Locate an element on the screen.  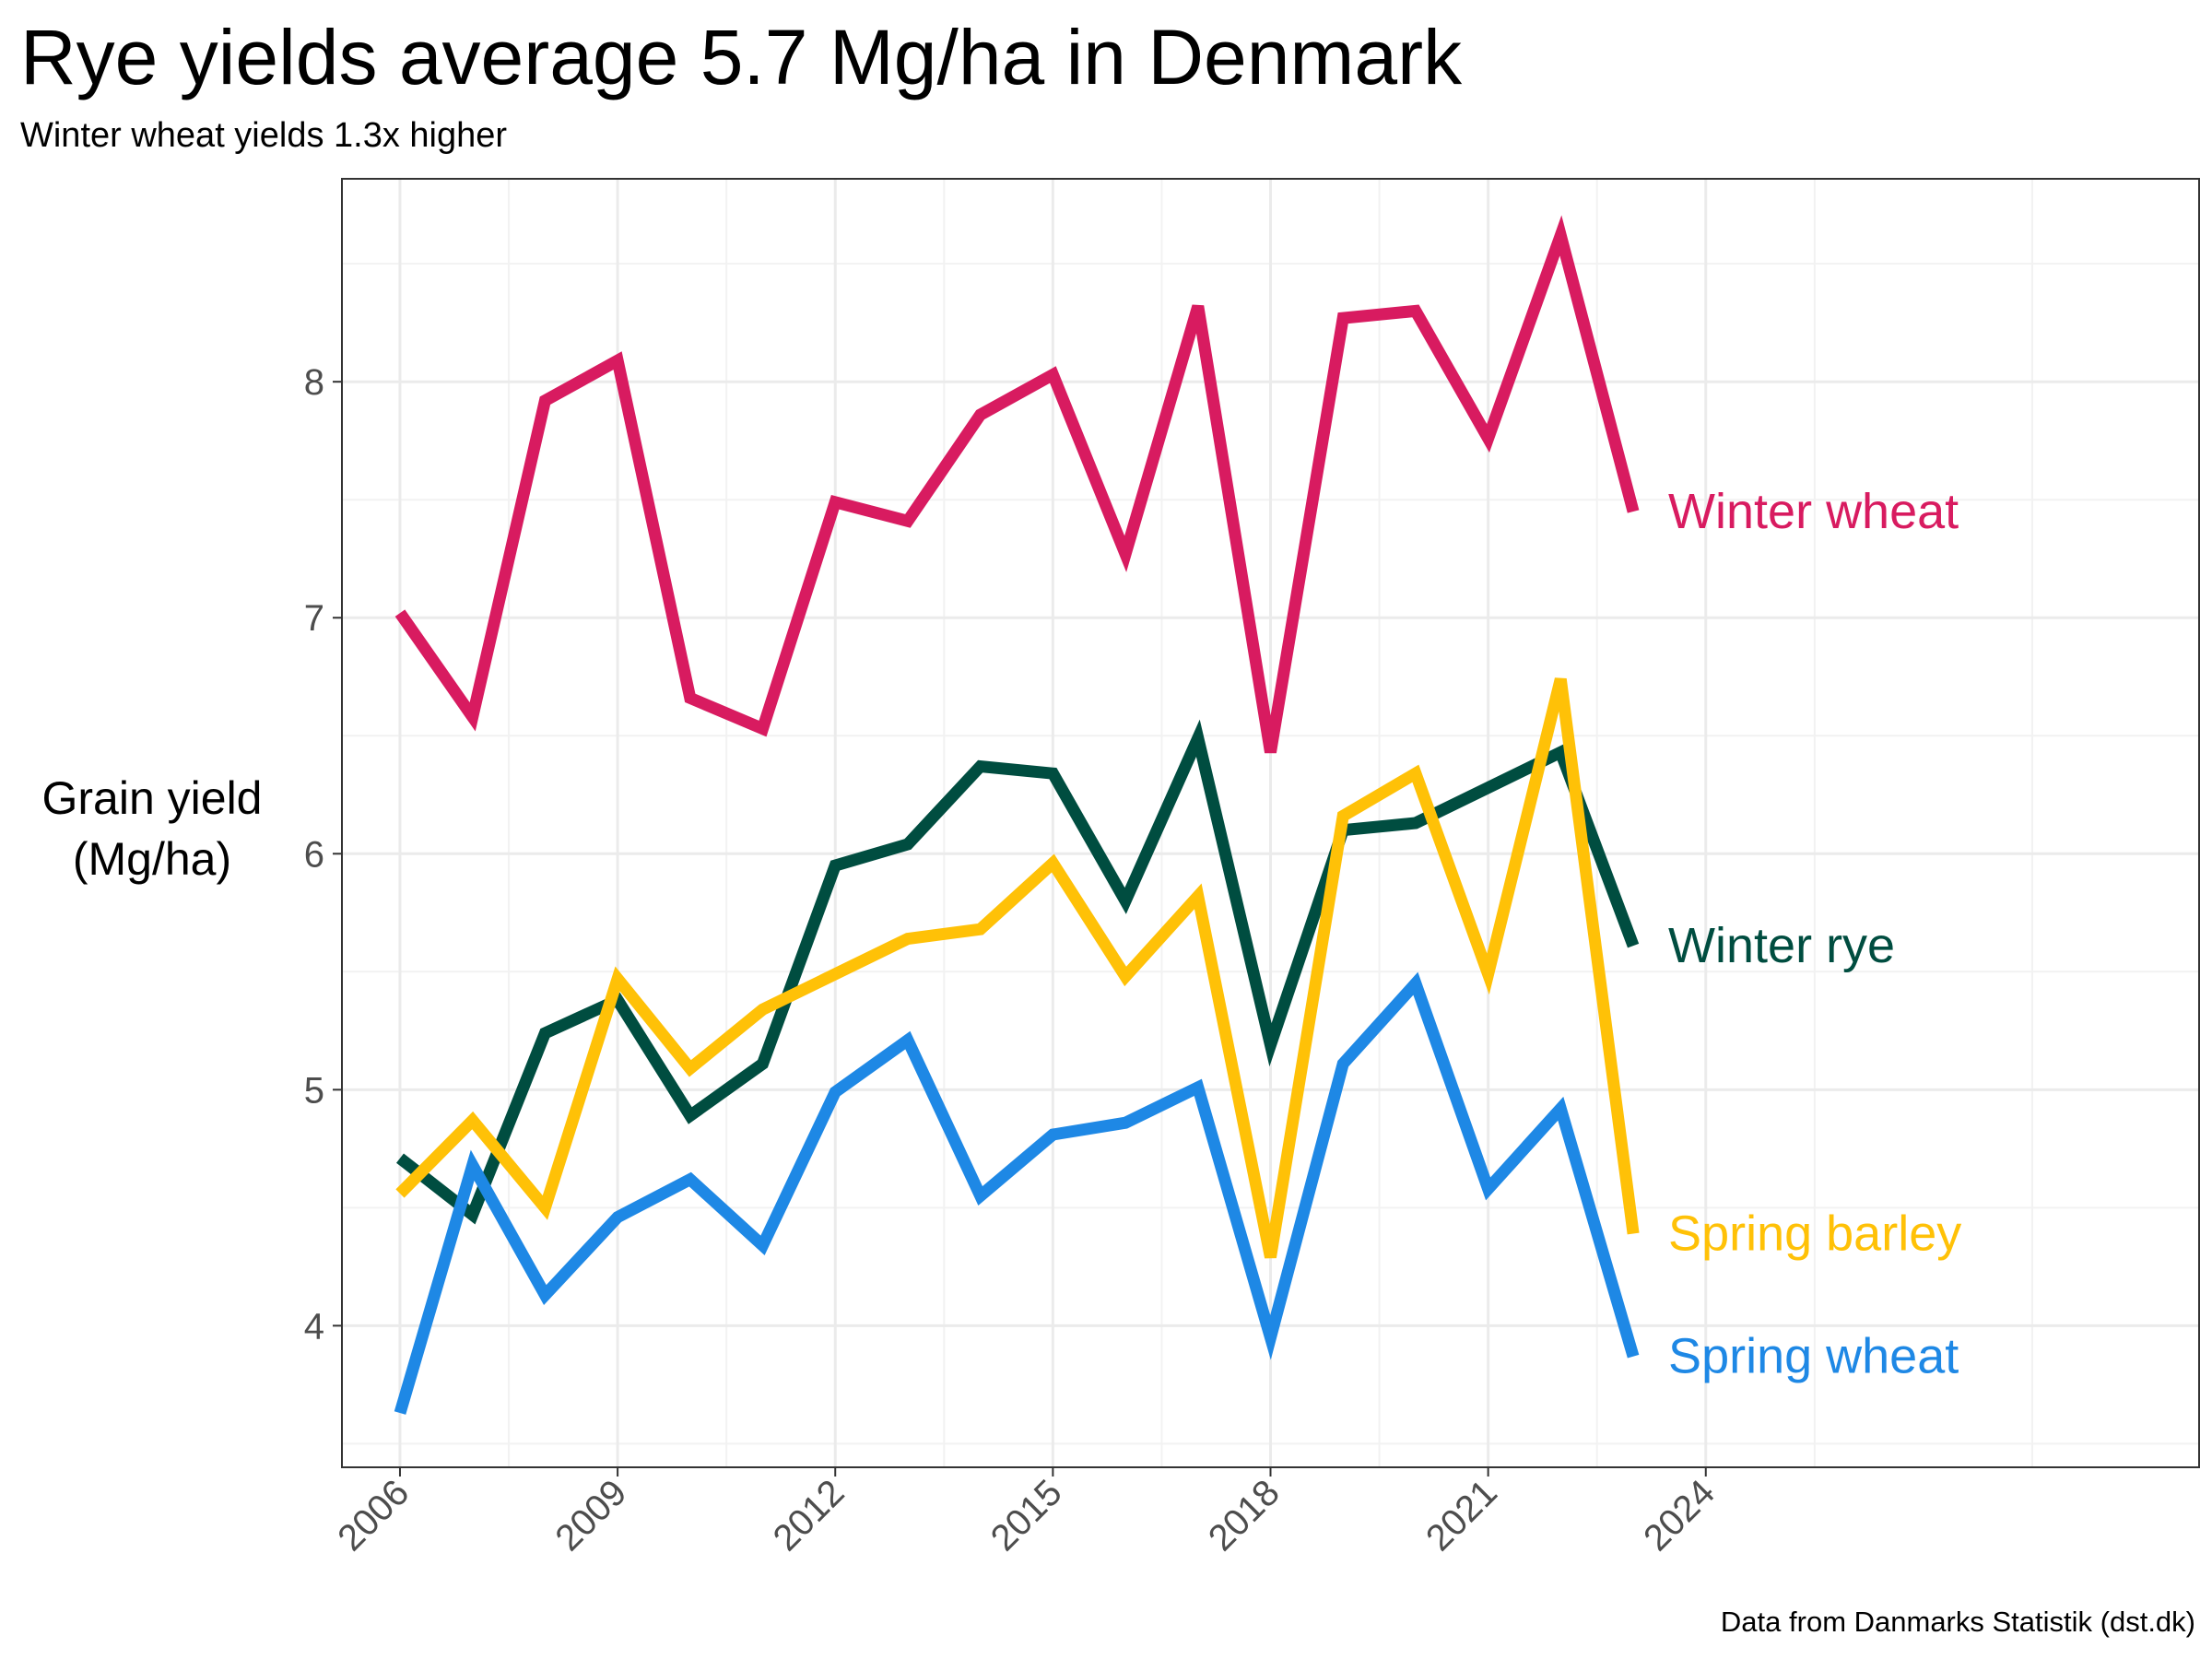
y-tick-label: 4 is located at coordinates (314, 1326).